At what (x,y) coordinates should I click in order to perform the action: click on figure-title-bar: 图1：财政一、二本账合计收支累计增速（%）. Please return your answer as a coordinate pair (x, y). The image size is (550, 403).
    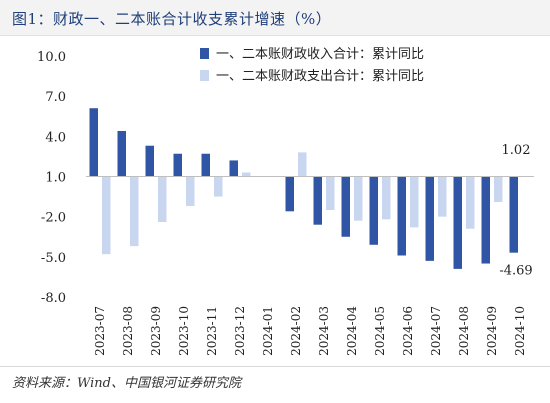
    Looking at the image, I should click on (275, 18).